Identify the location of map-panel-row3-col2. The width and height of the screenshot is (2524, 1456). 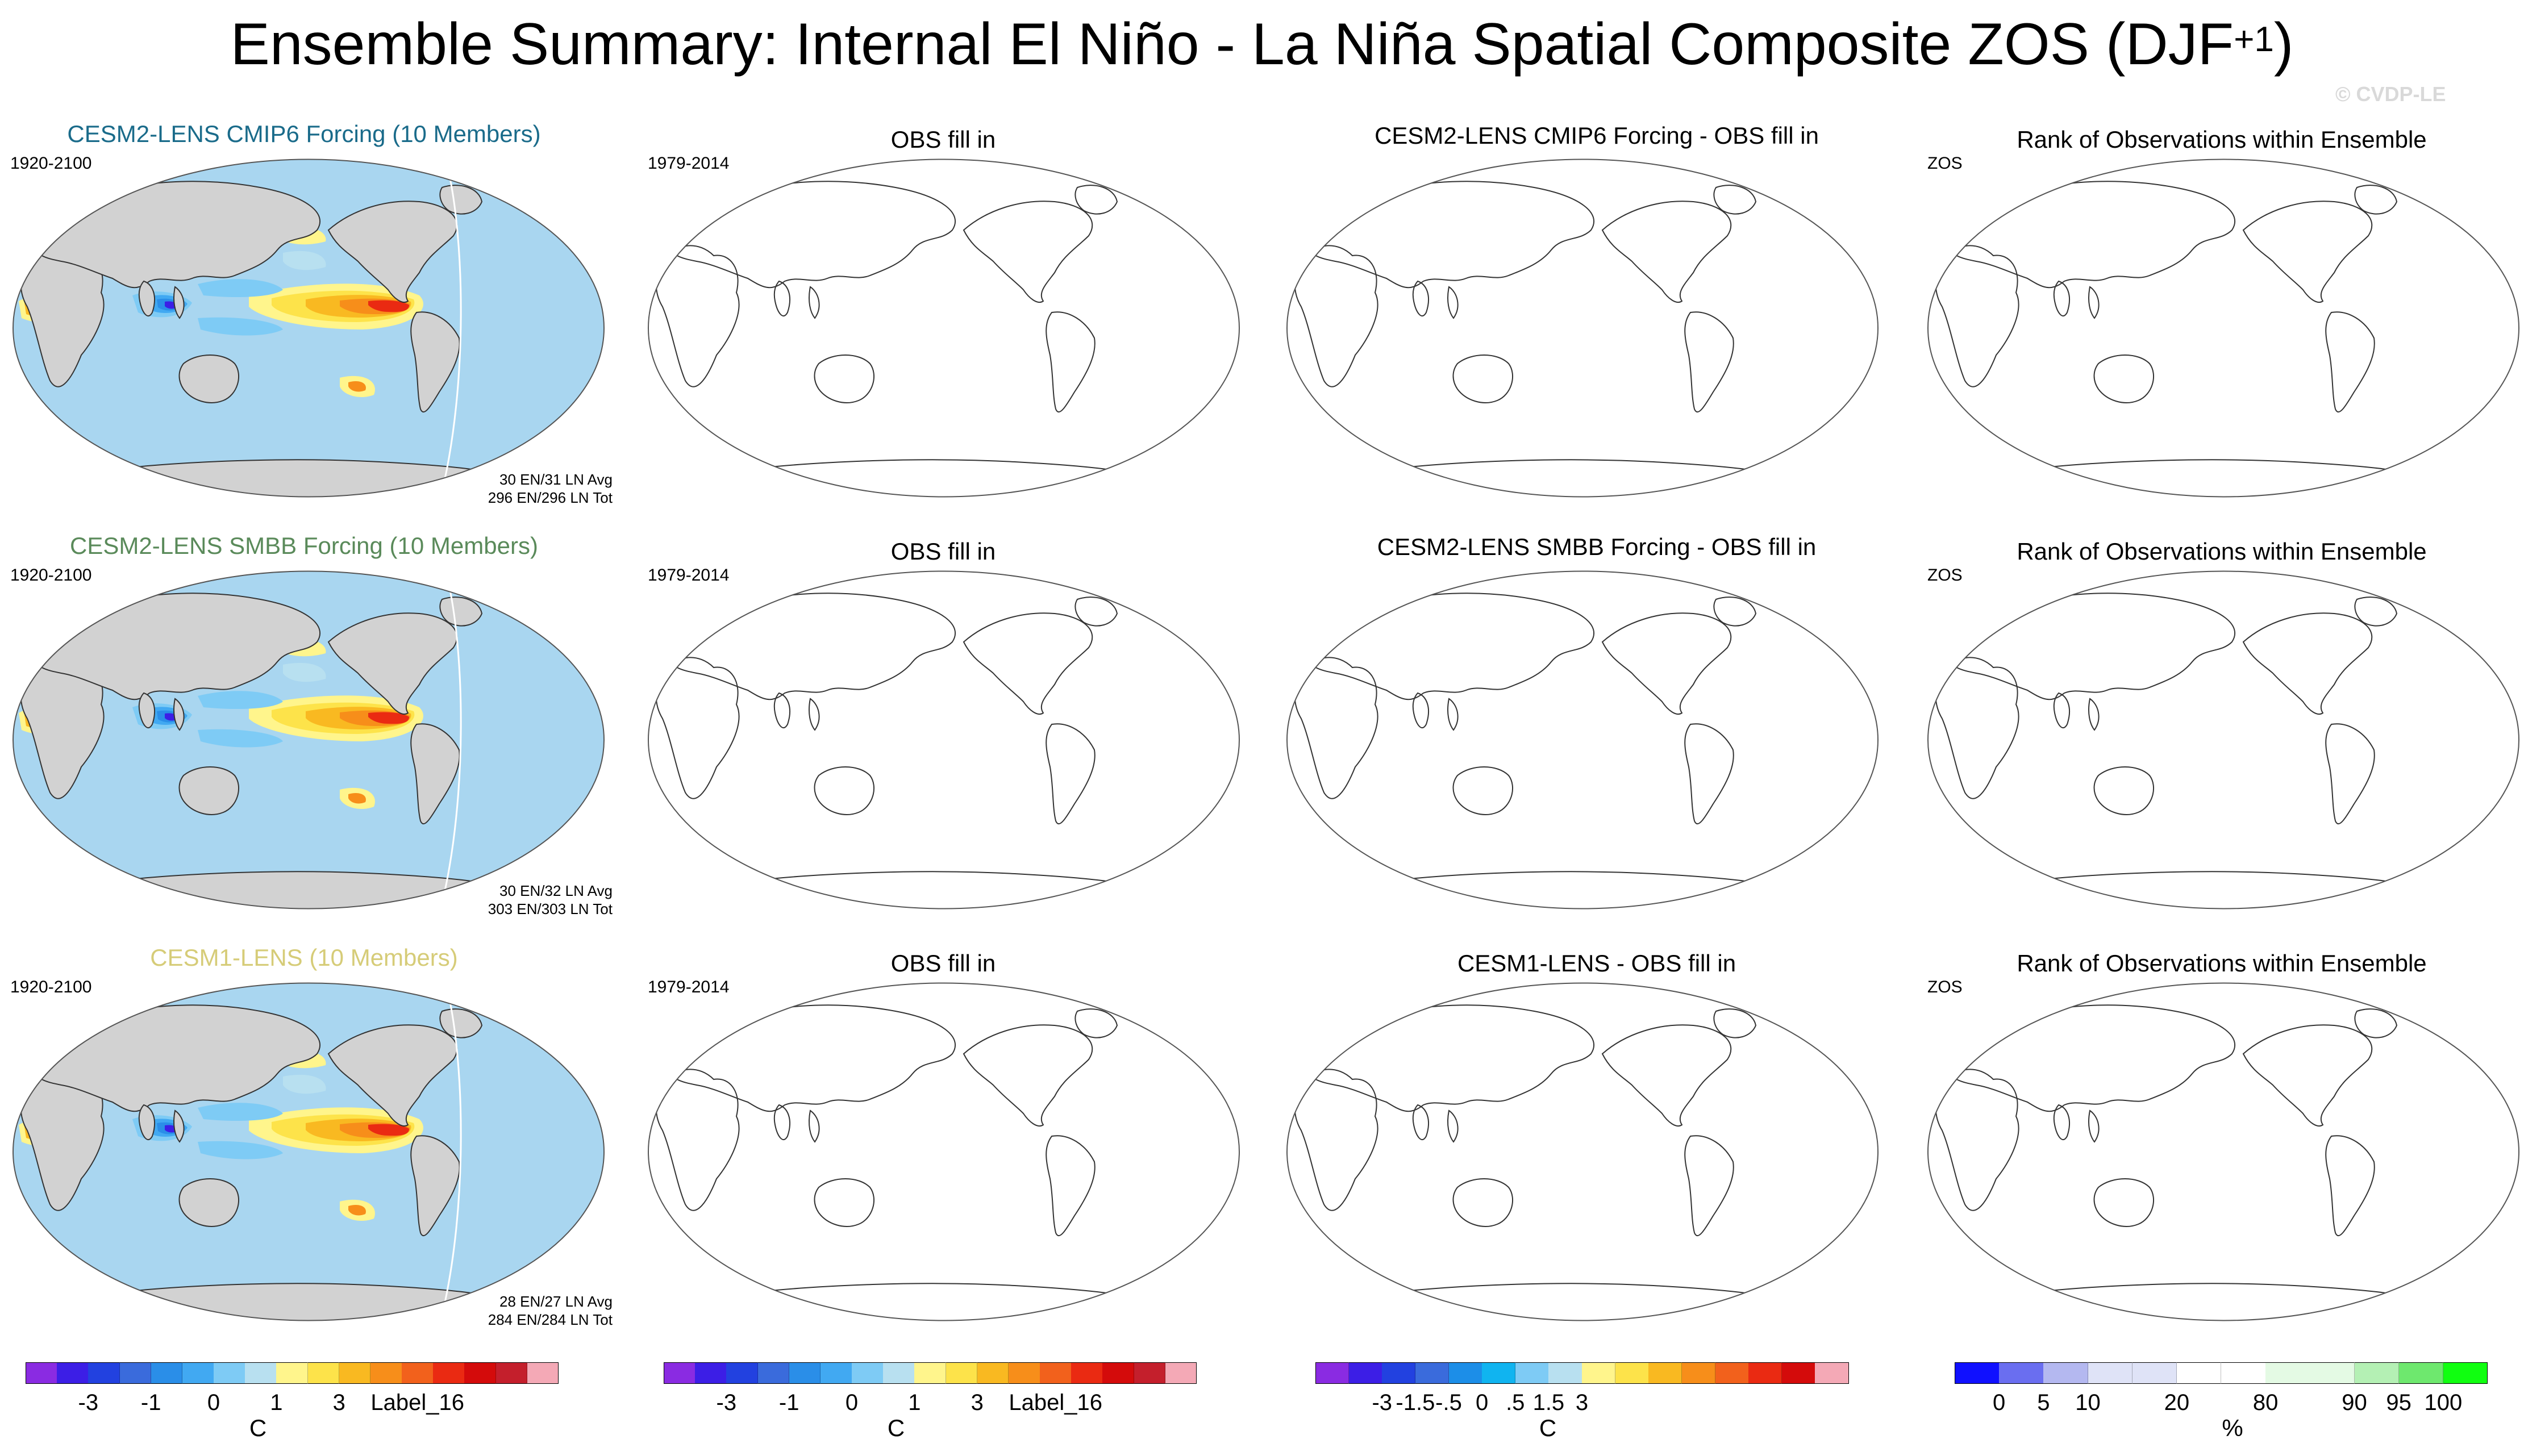
(944, 1151).